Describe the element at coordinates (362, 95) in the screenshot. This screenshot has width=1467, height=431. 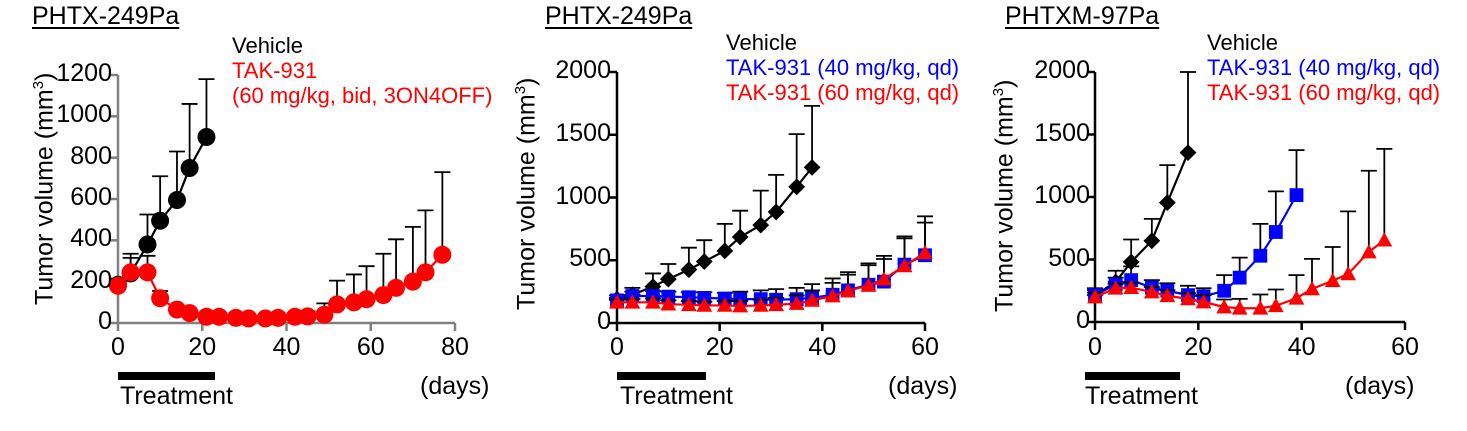
I see `legend-entry-2: (60 mg/kg, bid, 3ON4OFF)` at that location.